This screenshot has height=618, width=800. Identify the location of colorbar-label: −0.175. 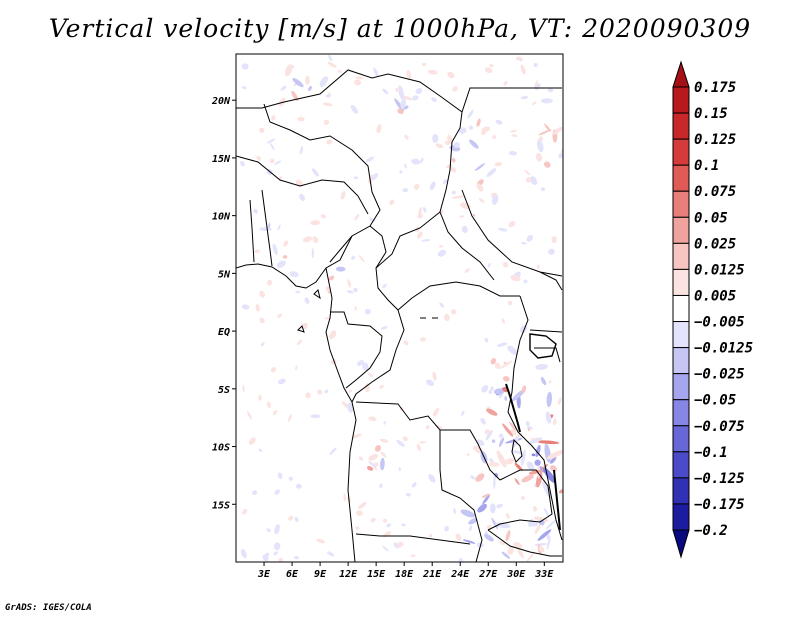
(719, 505).